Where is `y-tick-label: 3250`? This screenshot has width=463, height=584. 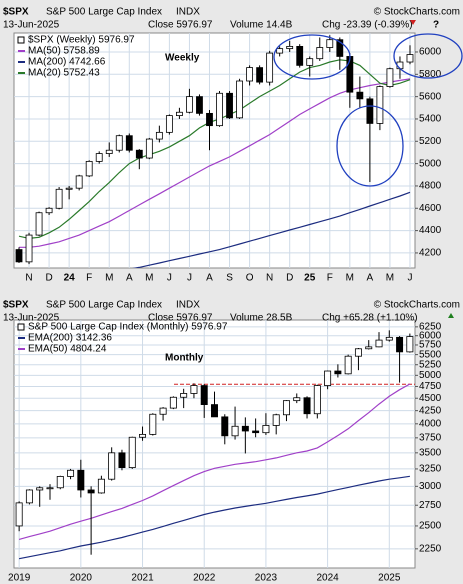 y-tick-label: 3250 is located at coordinates (430, 469).